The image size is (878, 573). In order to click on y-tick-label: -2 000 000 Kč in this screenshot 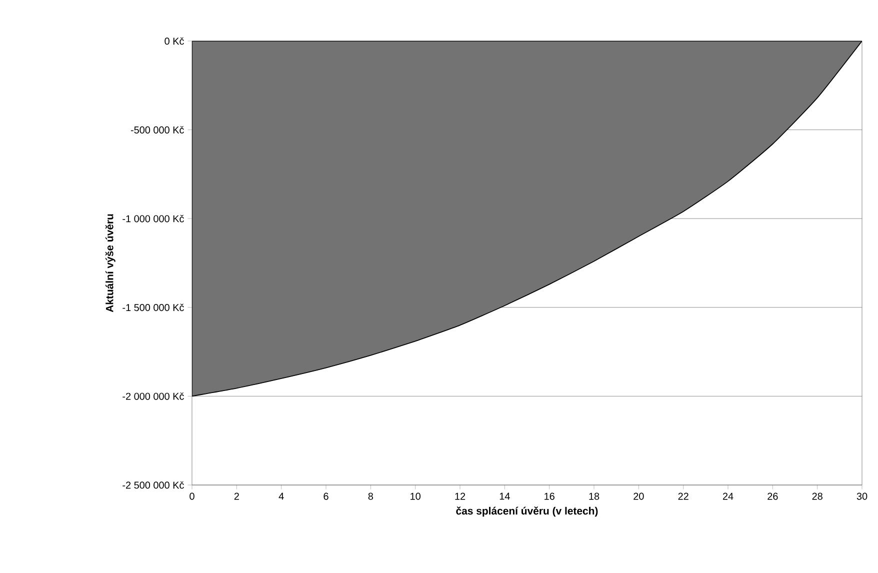, I will do `click(153, 396)`.